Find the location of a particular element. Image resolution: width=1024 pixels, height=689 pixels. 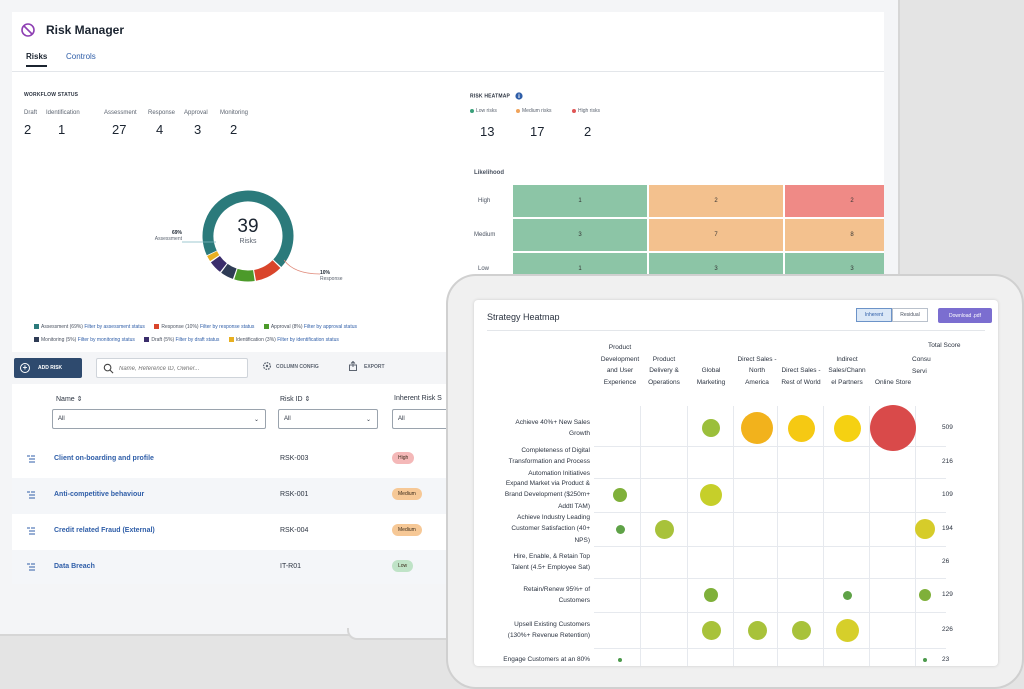

row-label-line: Growth is located at coordinates (579, 433).